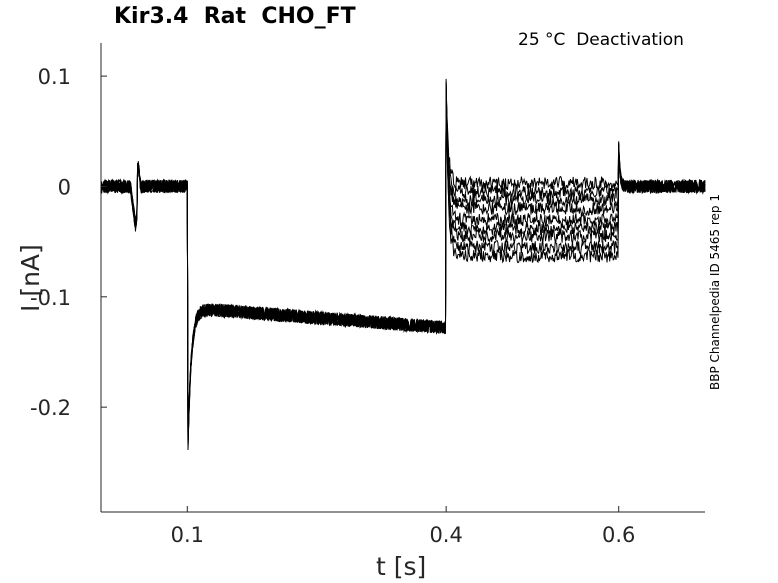 The width and height of the screenshot is (778, 583). I want to click on y-tick-label: -0.1, so click(50, 298).